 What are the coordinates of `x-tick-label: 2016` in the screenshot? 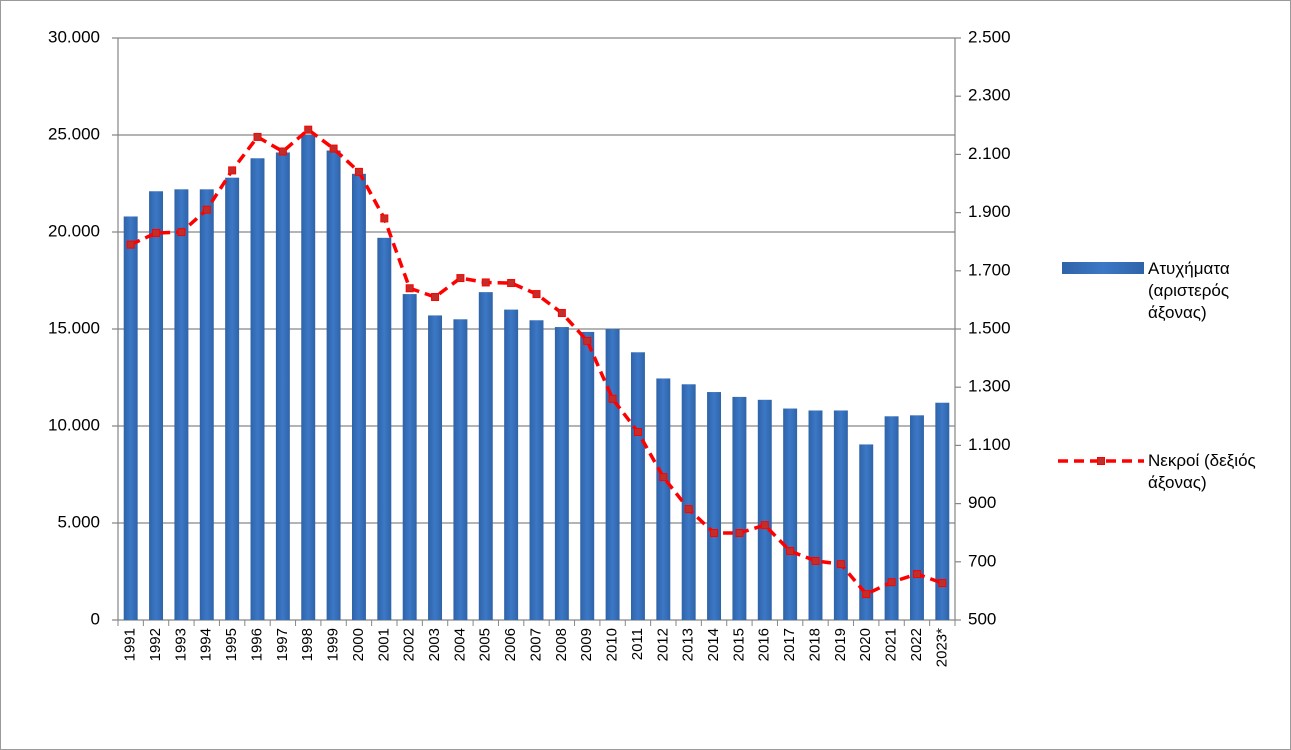 It's located at (764, 644).